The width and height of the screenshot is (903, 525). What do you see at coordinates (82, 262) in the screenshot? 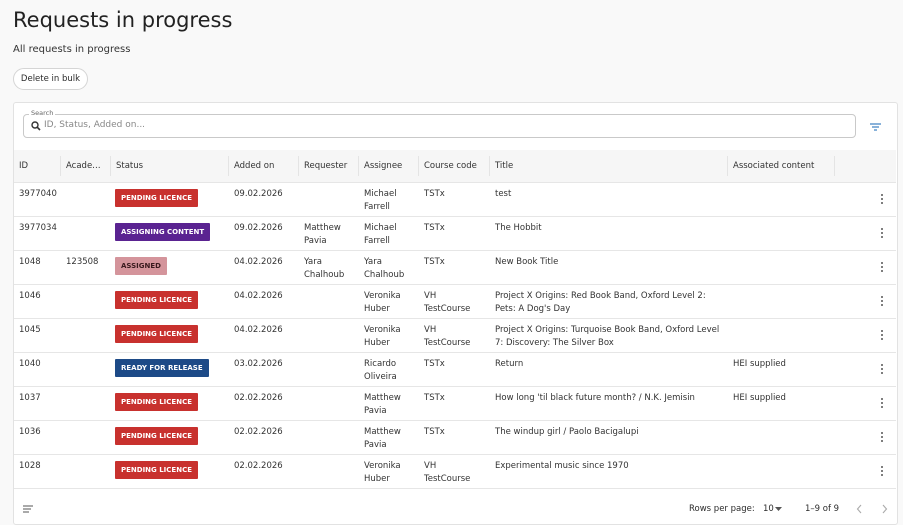
I see `table-cell: 123508` at bounding box center [82, 262].